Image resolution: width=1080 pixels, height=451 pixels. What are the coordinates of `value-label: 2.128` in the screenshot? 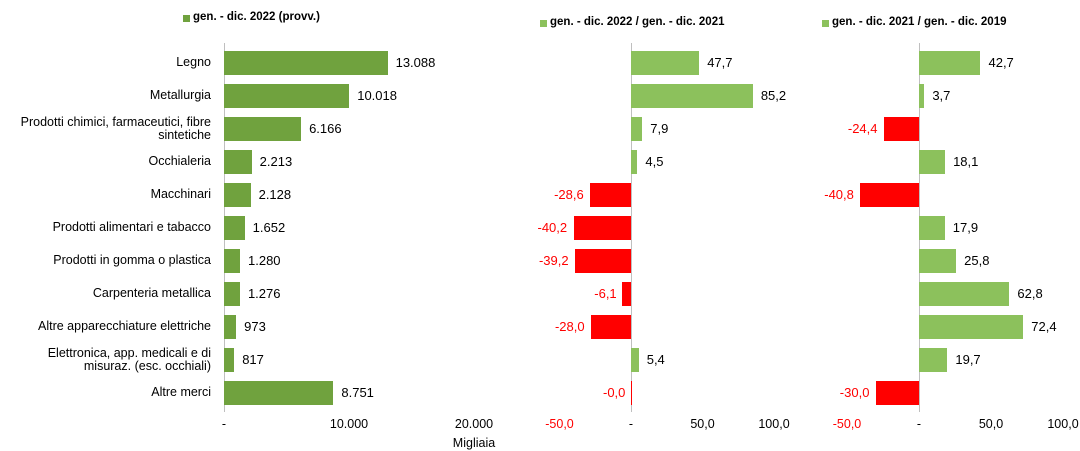 It's located at (275, 194).